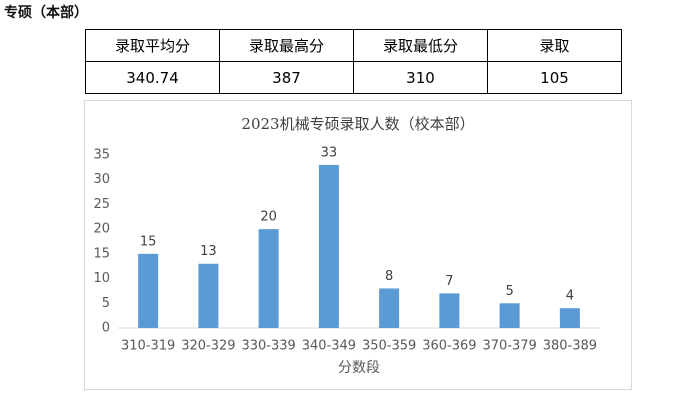 The image size is (700, 404). What do you see at coordinates (554, 45) in the screenshot?
I see `header-cell: 录取` at bounding box center [554, 45].